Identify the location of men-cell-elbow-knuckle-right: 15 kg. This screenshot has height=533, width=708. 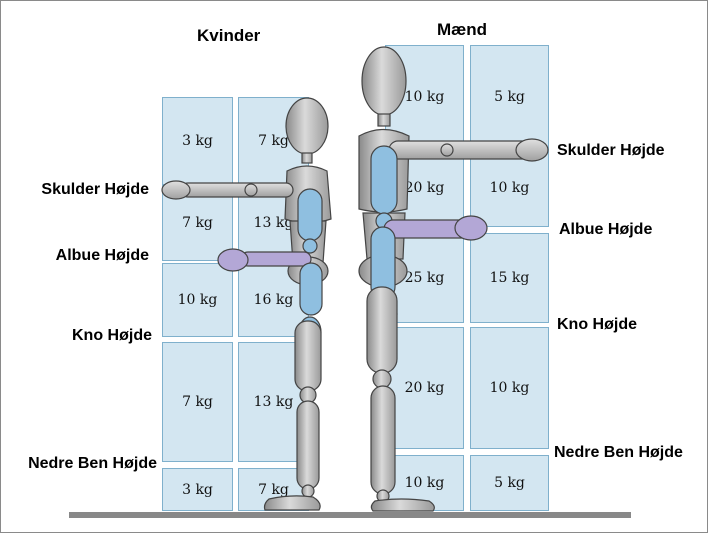
(509, 278).